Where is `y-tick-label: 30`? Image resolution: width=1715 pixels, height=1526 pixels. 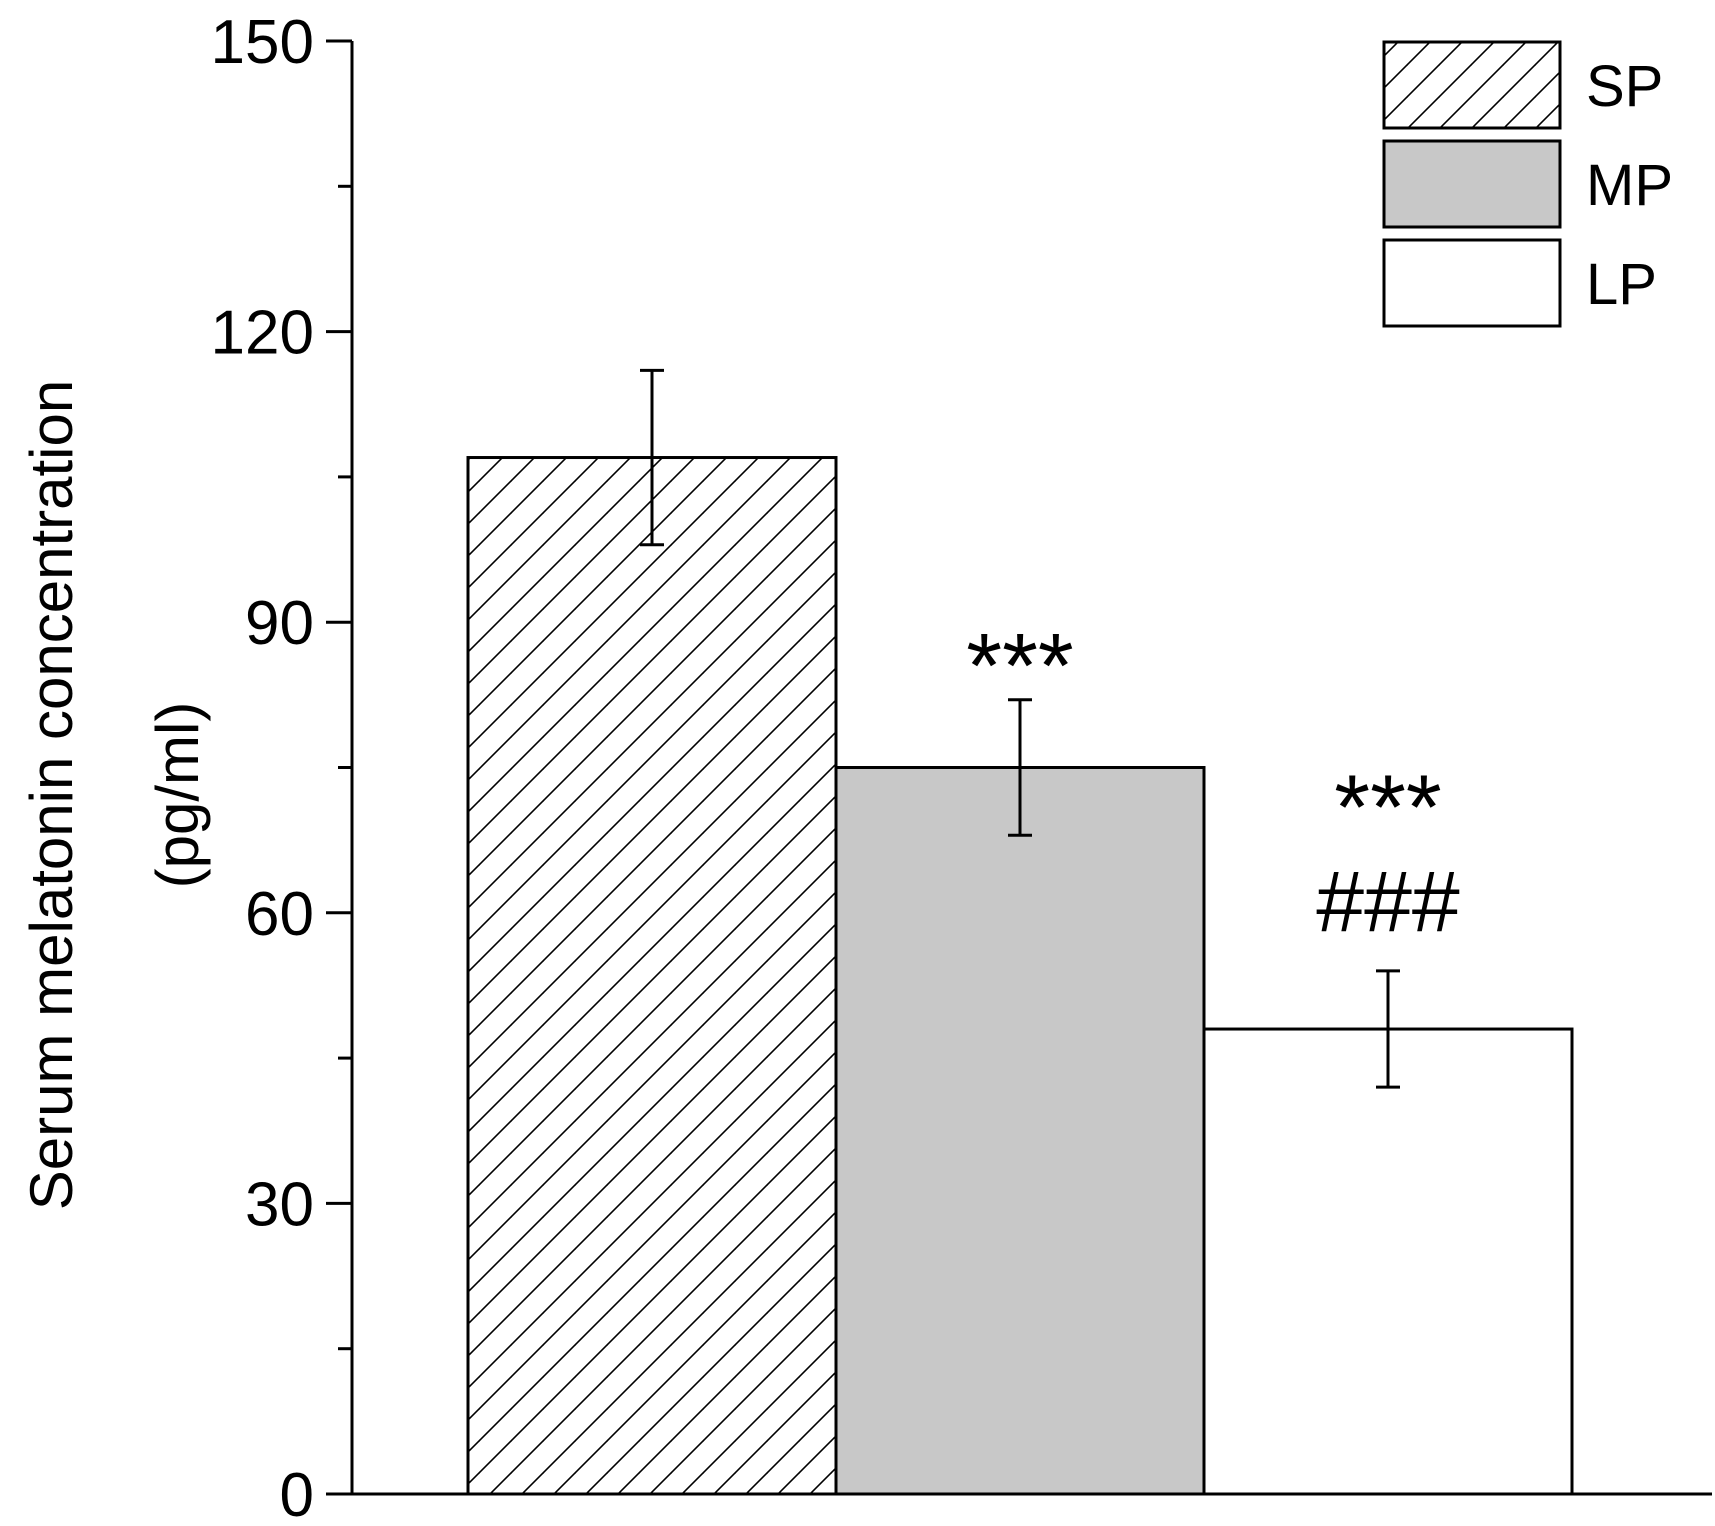
y-tick-label: 30 is located at coordinates (279, 1204).